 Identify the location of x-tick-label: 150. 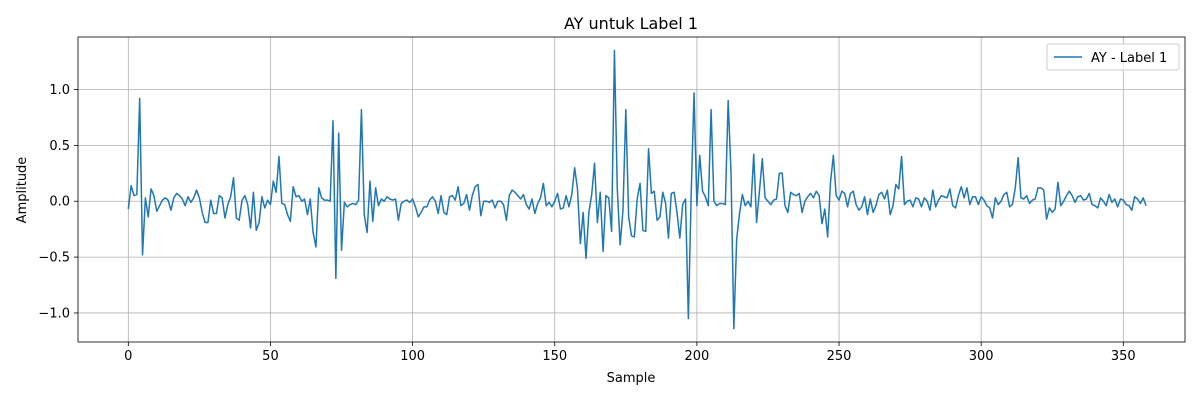
(554, 356).